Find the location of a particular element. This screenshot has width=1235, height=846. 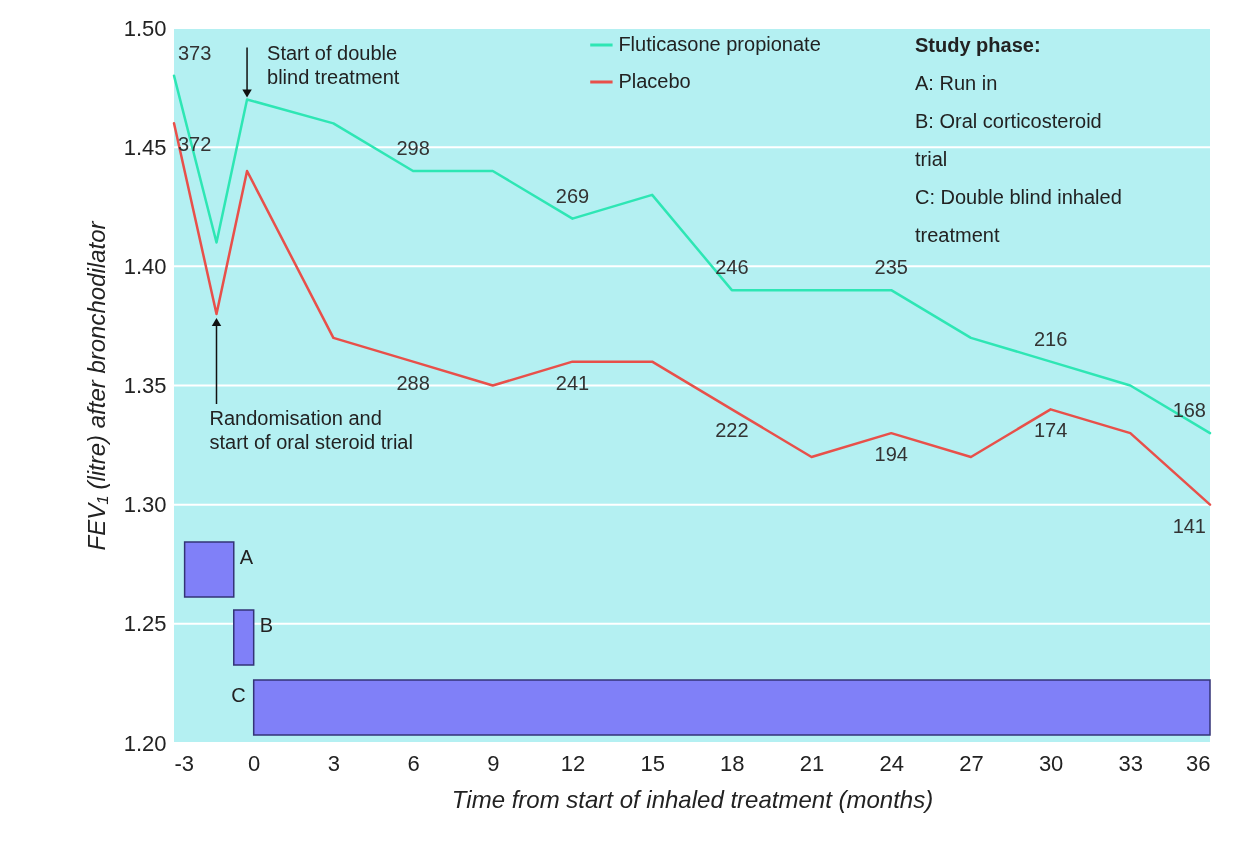

y-tick-label: 1.40 is located at coordinates (145, 266).